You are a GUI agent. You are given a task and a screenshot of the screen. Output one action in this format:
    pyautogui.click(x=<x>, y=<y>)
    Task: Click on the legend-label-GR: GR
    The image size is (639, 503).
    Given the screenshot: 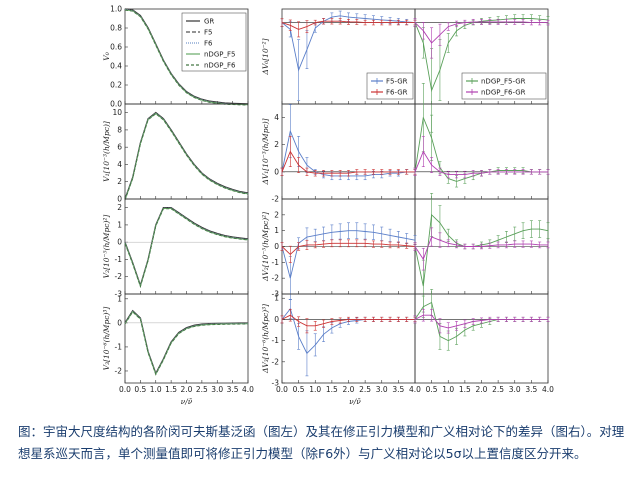 What is the action you would take?
    pyautogui.click(x=209, y=22)
    